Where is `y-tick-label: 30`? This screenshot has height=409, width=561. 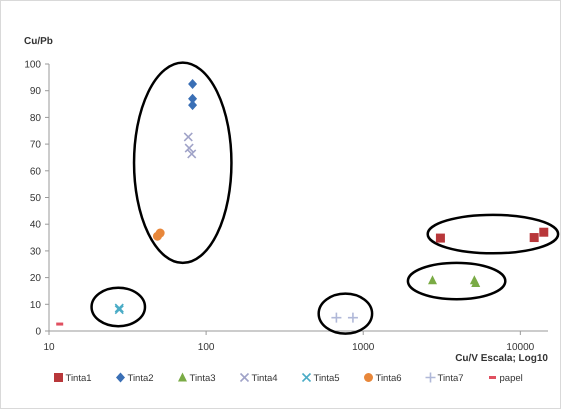
y-tick-label: 30 is located at coordinates (36, 252).